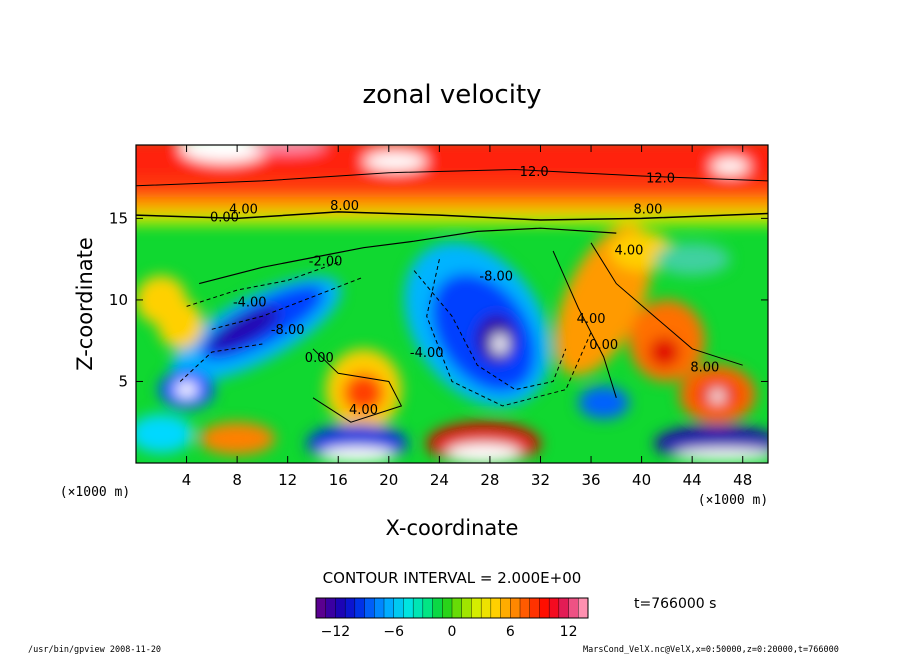 This screenshot has width=904, height=654. I want to click on colorbar-tick-label: 12, so click(569, 632).